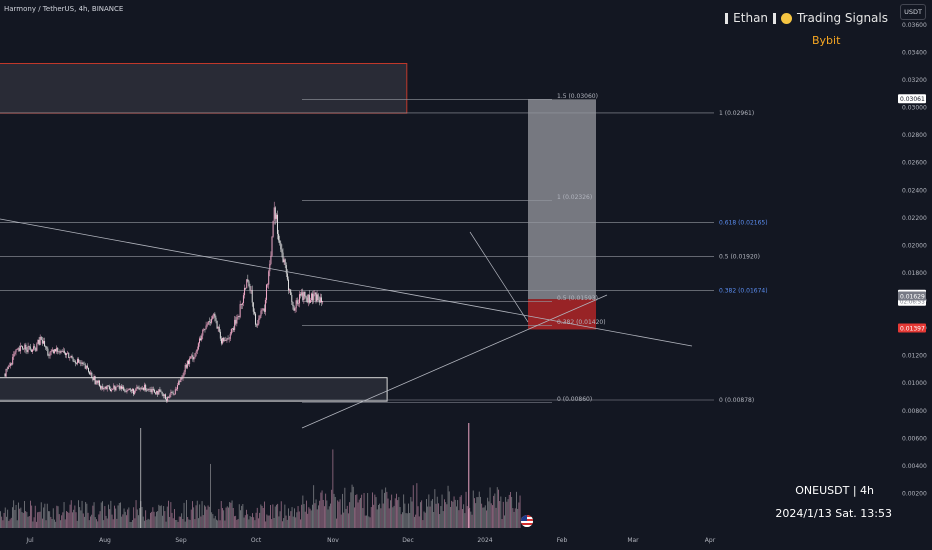 This screenshot has width=932, height=550. I want to click on x-tick-label: Nov, so click(333, 540).